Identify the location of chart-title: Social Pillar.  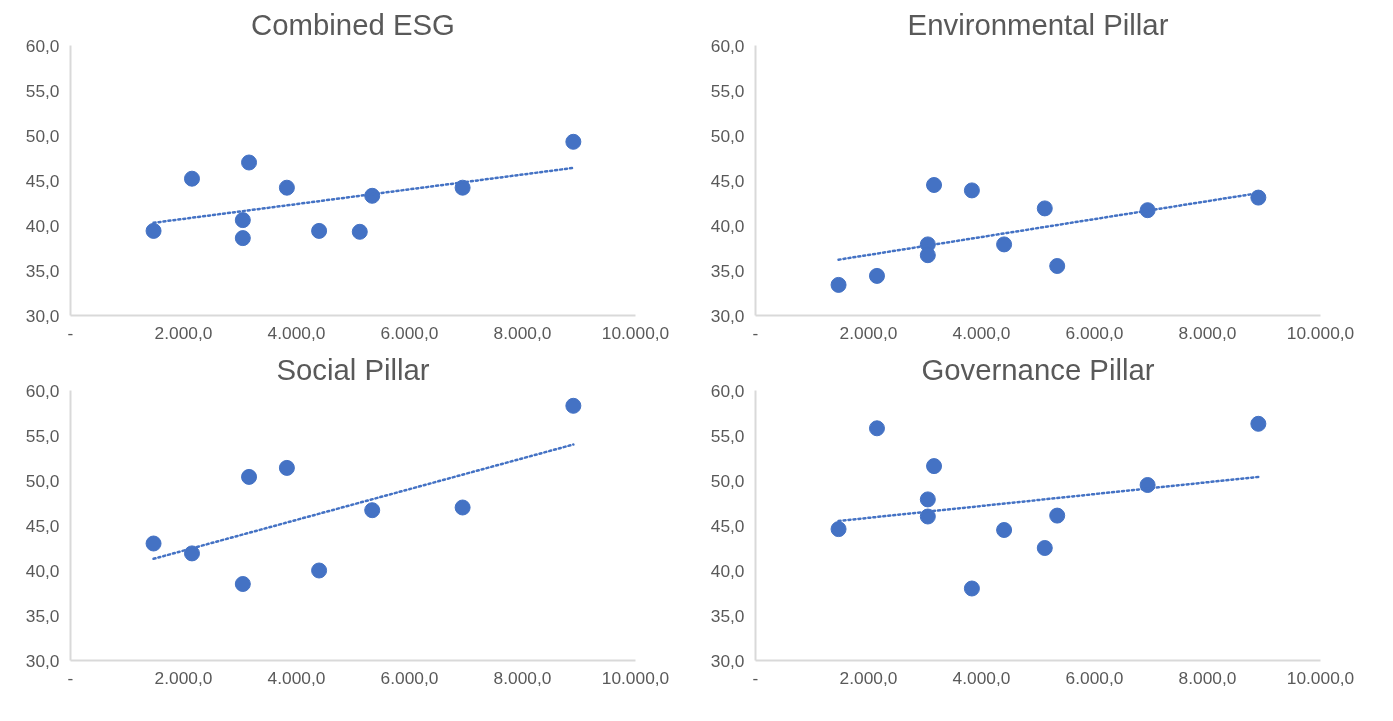
(353, 369).